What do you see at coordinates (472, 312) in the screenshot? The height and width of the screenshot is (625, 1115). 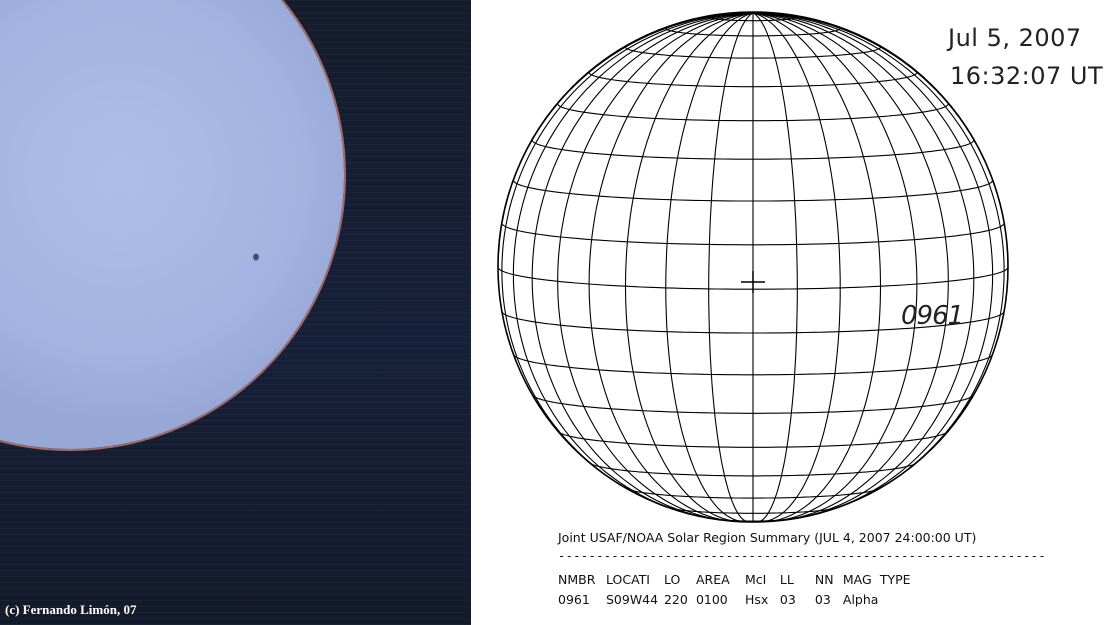 I see `panel-divider` at bounding box center [472, 312].